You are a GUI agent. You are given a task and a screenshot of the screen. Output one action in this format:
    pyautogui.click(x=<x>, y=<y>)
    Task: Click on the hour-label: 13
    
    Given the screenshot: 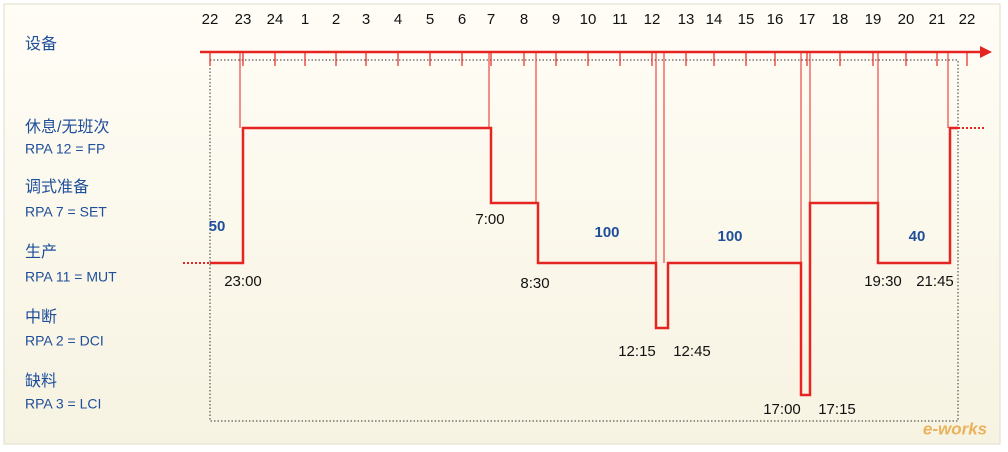 What is the action you would take?
    pyautogui.click(x=686, y=19)
    